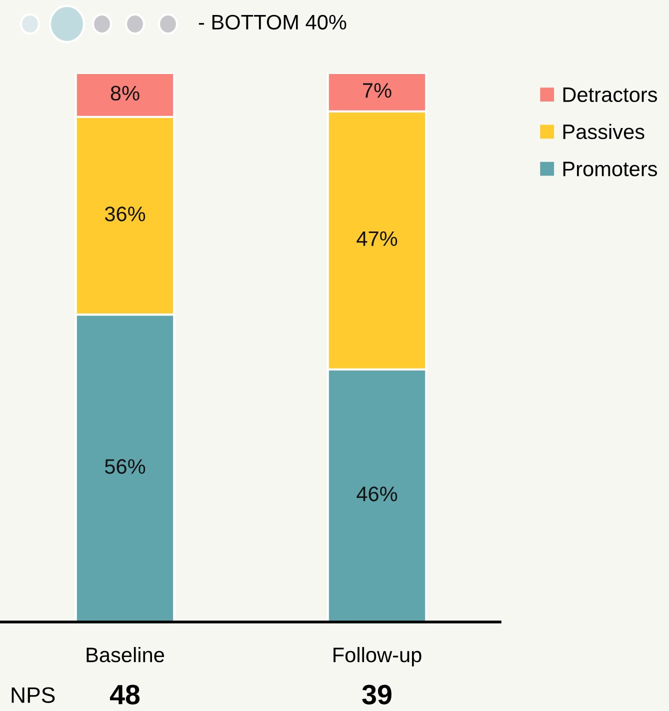  I want to click on data-label: 56%, so click(125, 466).